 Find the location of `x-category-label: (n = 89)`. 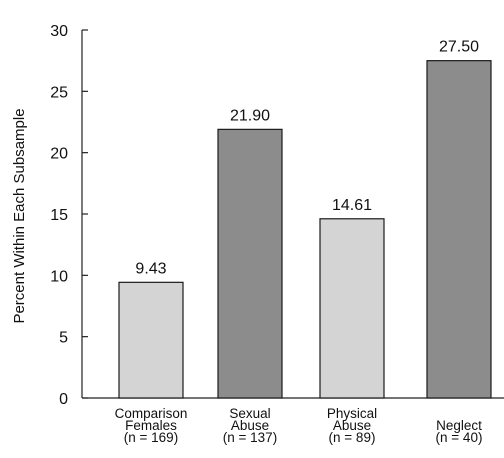

x-category-label: (n = 89) is located at coordinates (352, 437).